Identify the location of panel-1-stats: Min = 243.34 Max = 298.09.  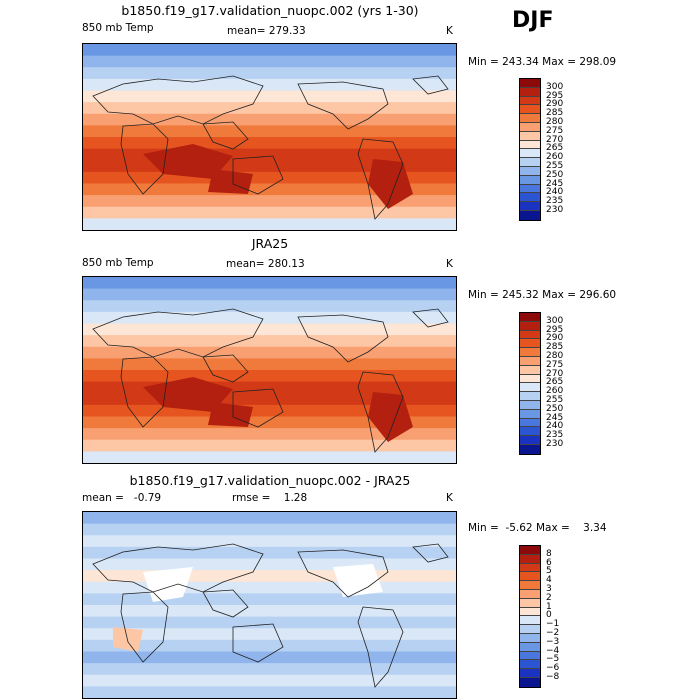
(542, 62).